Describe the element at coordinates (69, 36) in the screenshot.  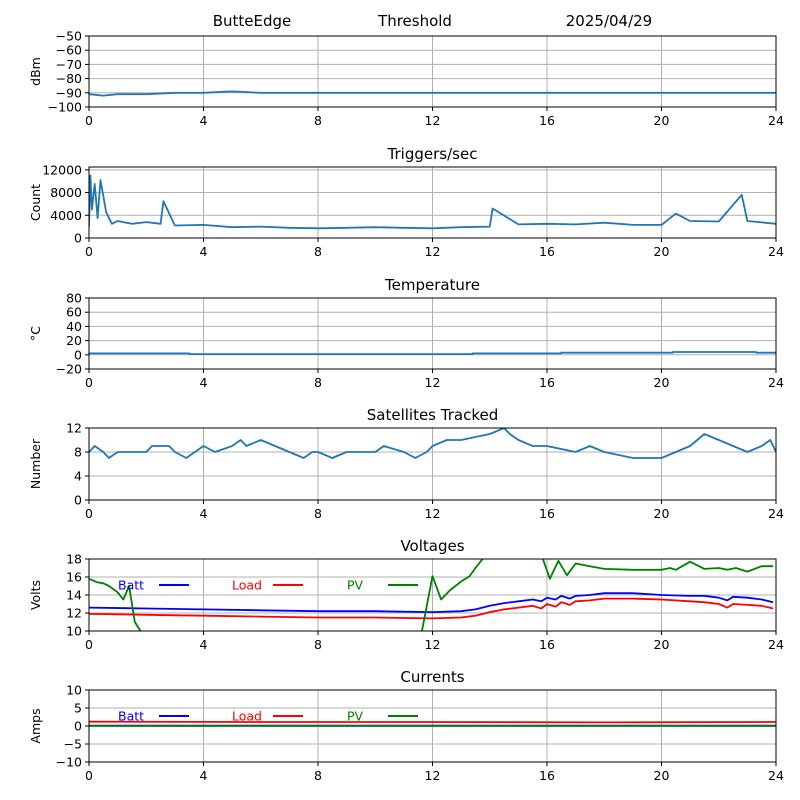
I see `y-tick-label: −50` at that location.